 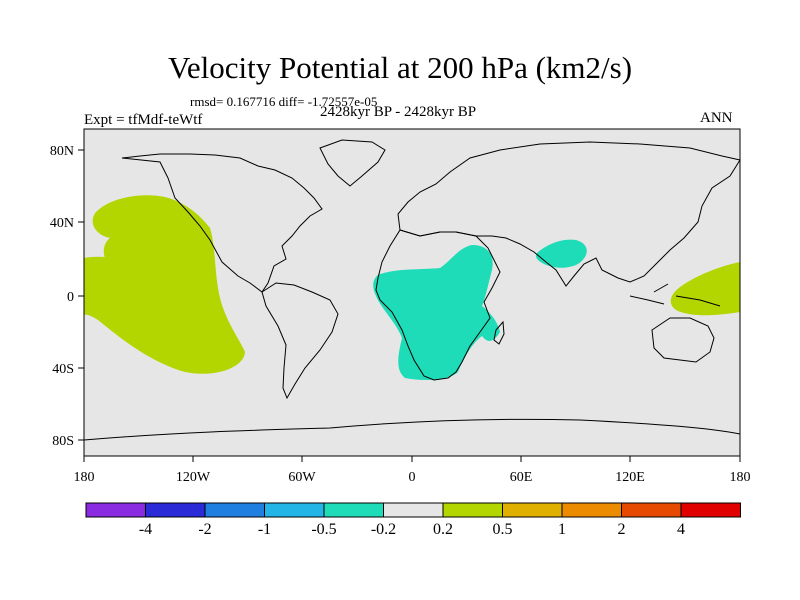 What do you see at coordinates (561, 253) in the screenshot?
I see `negative-region-south-asia` at bounding box center [561, 253].